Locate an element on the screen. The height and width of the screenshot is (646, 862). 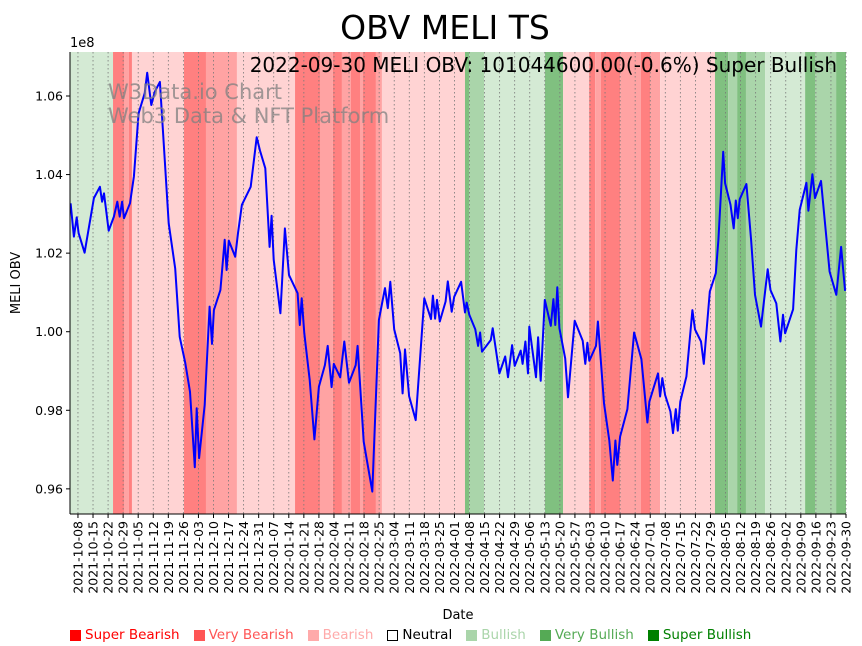
y-scale-label: 1e8 is located at coordinates (82, 43).